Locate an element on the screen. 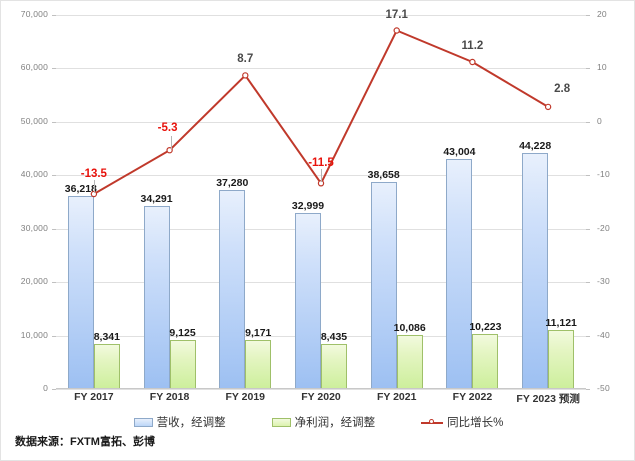 Image resolution: width=635 pixels, height=461 pixels. bar-group: 32,999 8,435 is located at coordinates (321, 202).